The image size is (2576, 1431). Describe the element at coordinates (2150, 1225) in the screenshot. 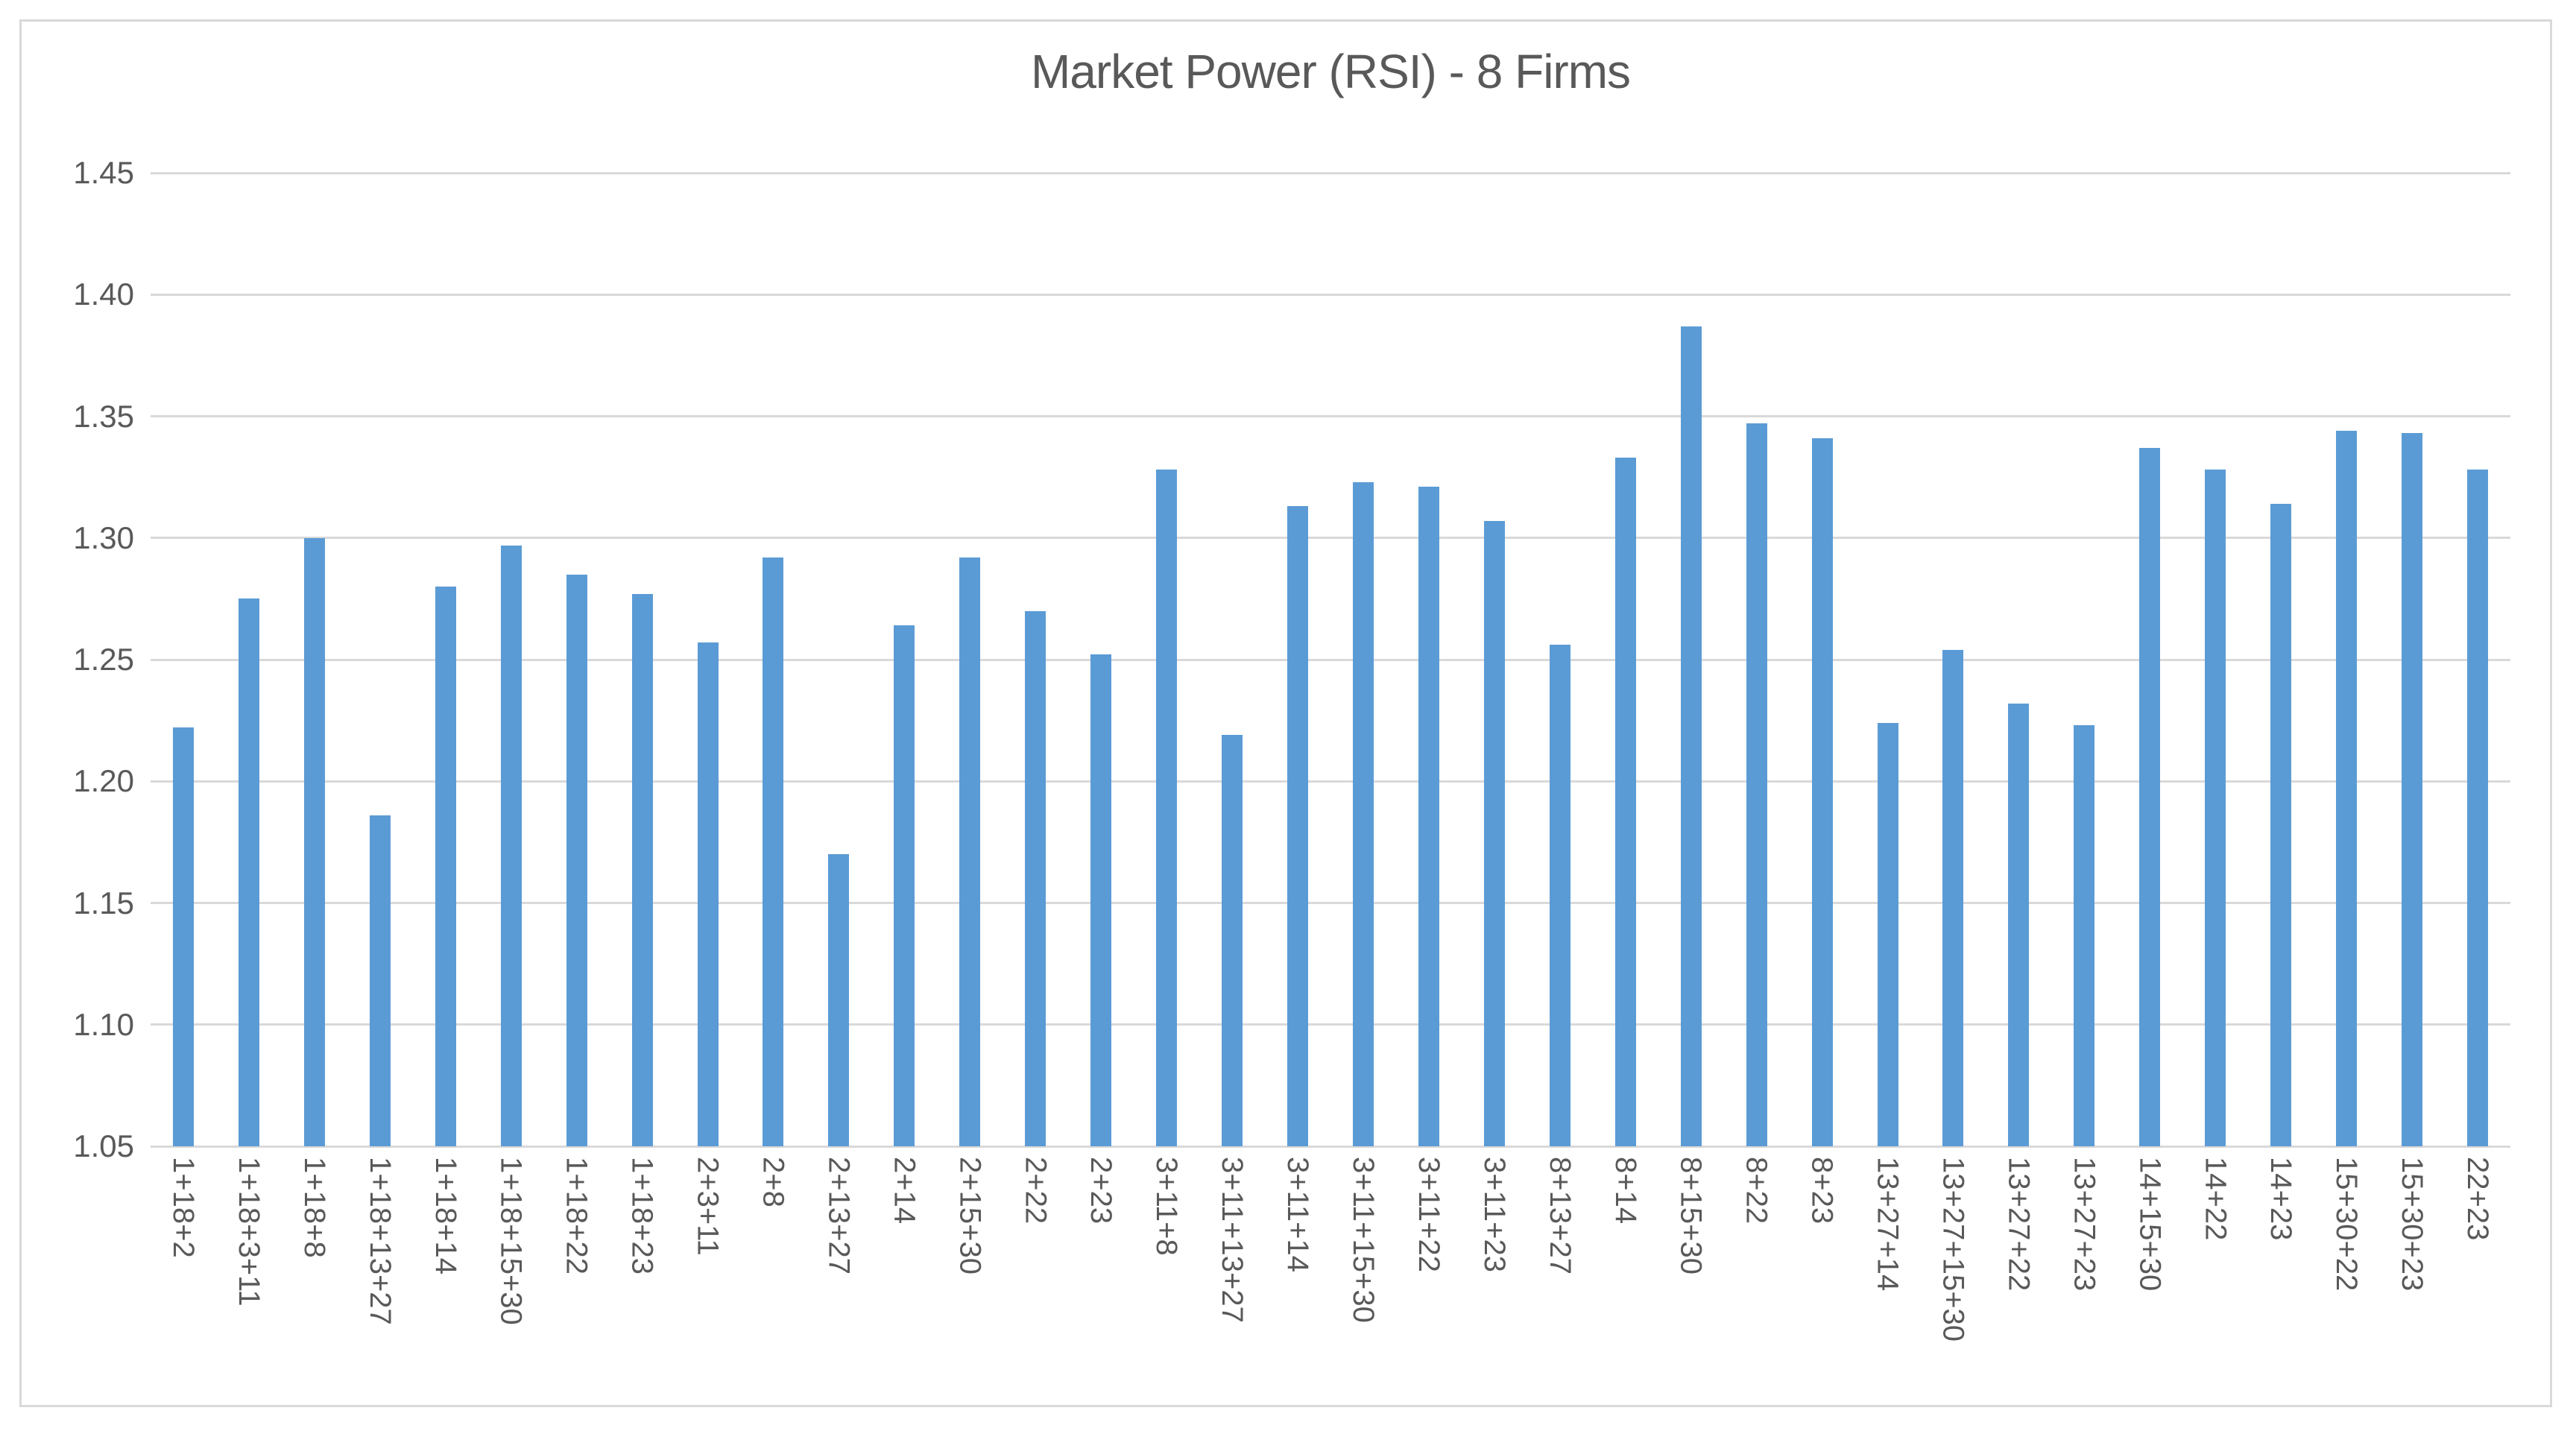

I see `x-axis-label: 14+15+30` at that location.